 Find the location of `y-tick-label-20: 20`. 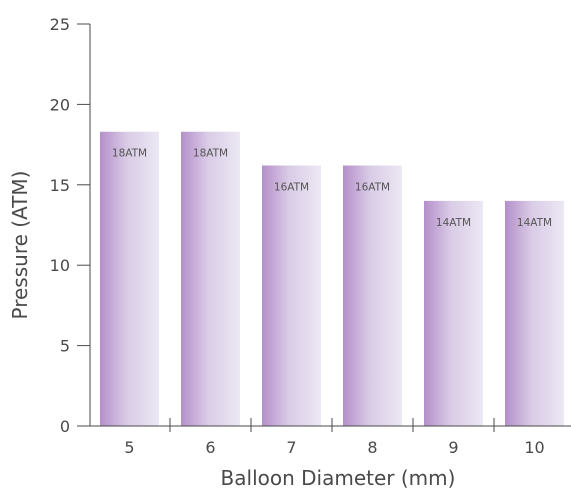

y-tick-label-20: 20 is located at coordinates (60, 104).